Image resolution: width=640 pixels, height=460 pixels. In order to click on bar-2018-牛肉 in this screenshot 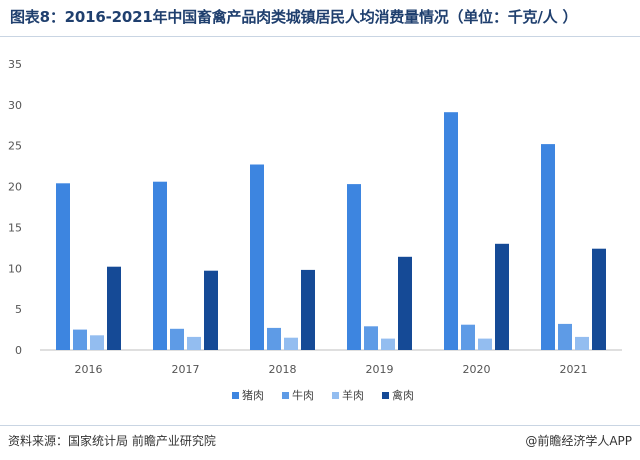, I will do `click(274, 338)`.